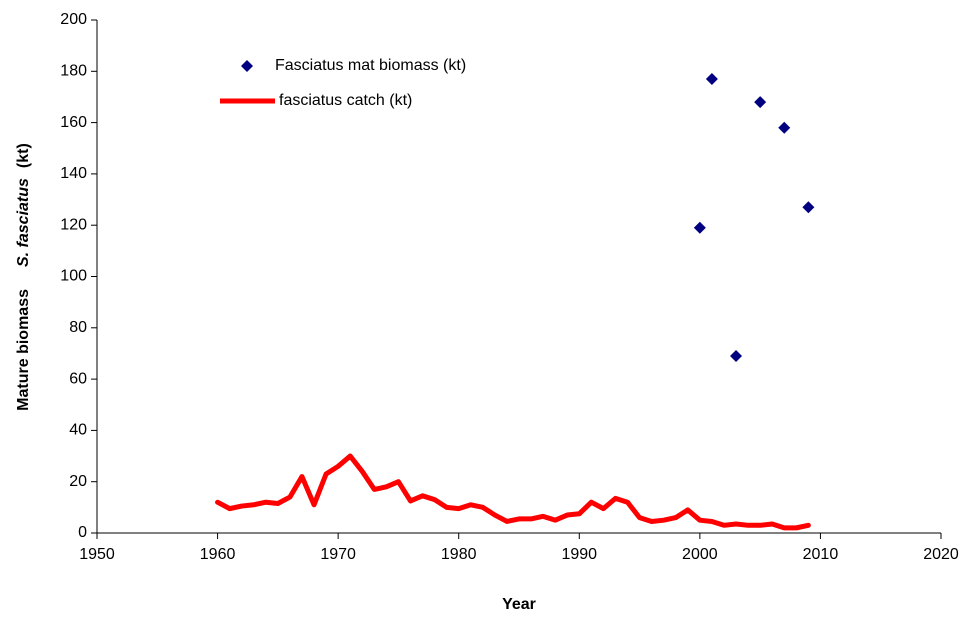 This screenshot has height=625, width=971. I want to click on x-tick-label: 1980, so click(459, 554).